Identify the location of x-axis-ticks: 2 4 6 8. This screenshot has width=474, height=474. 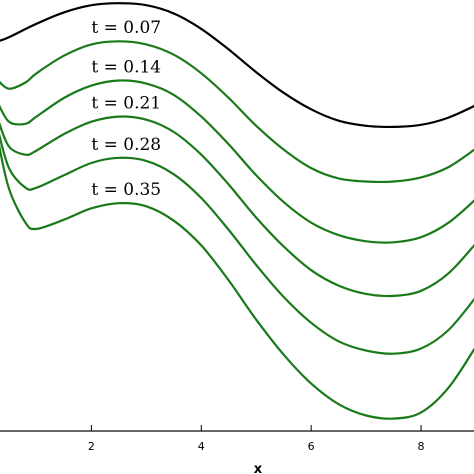
(256, 439).